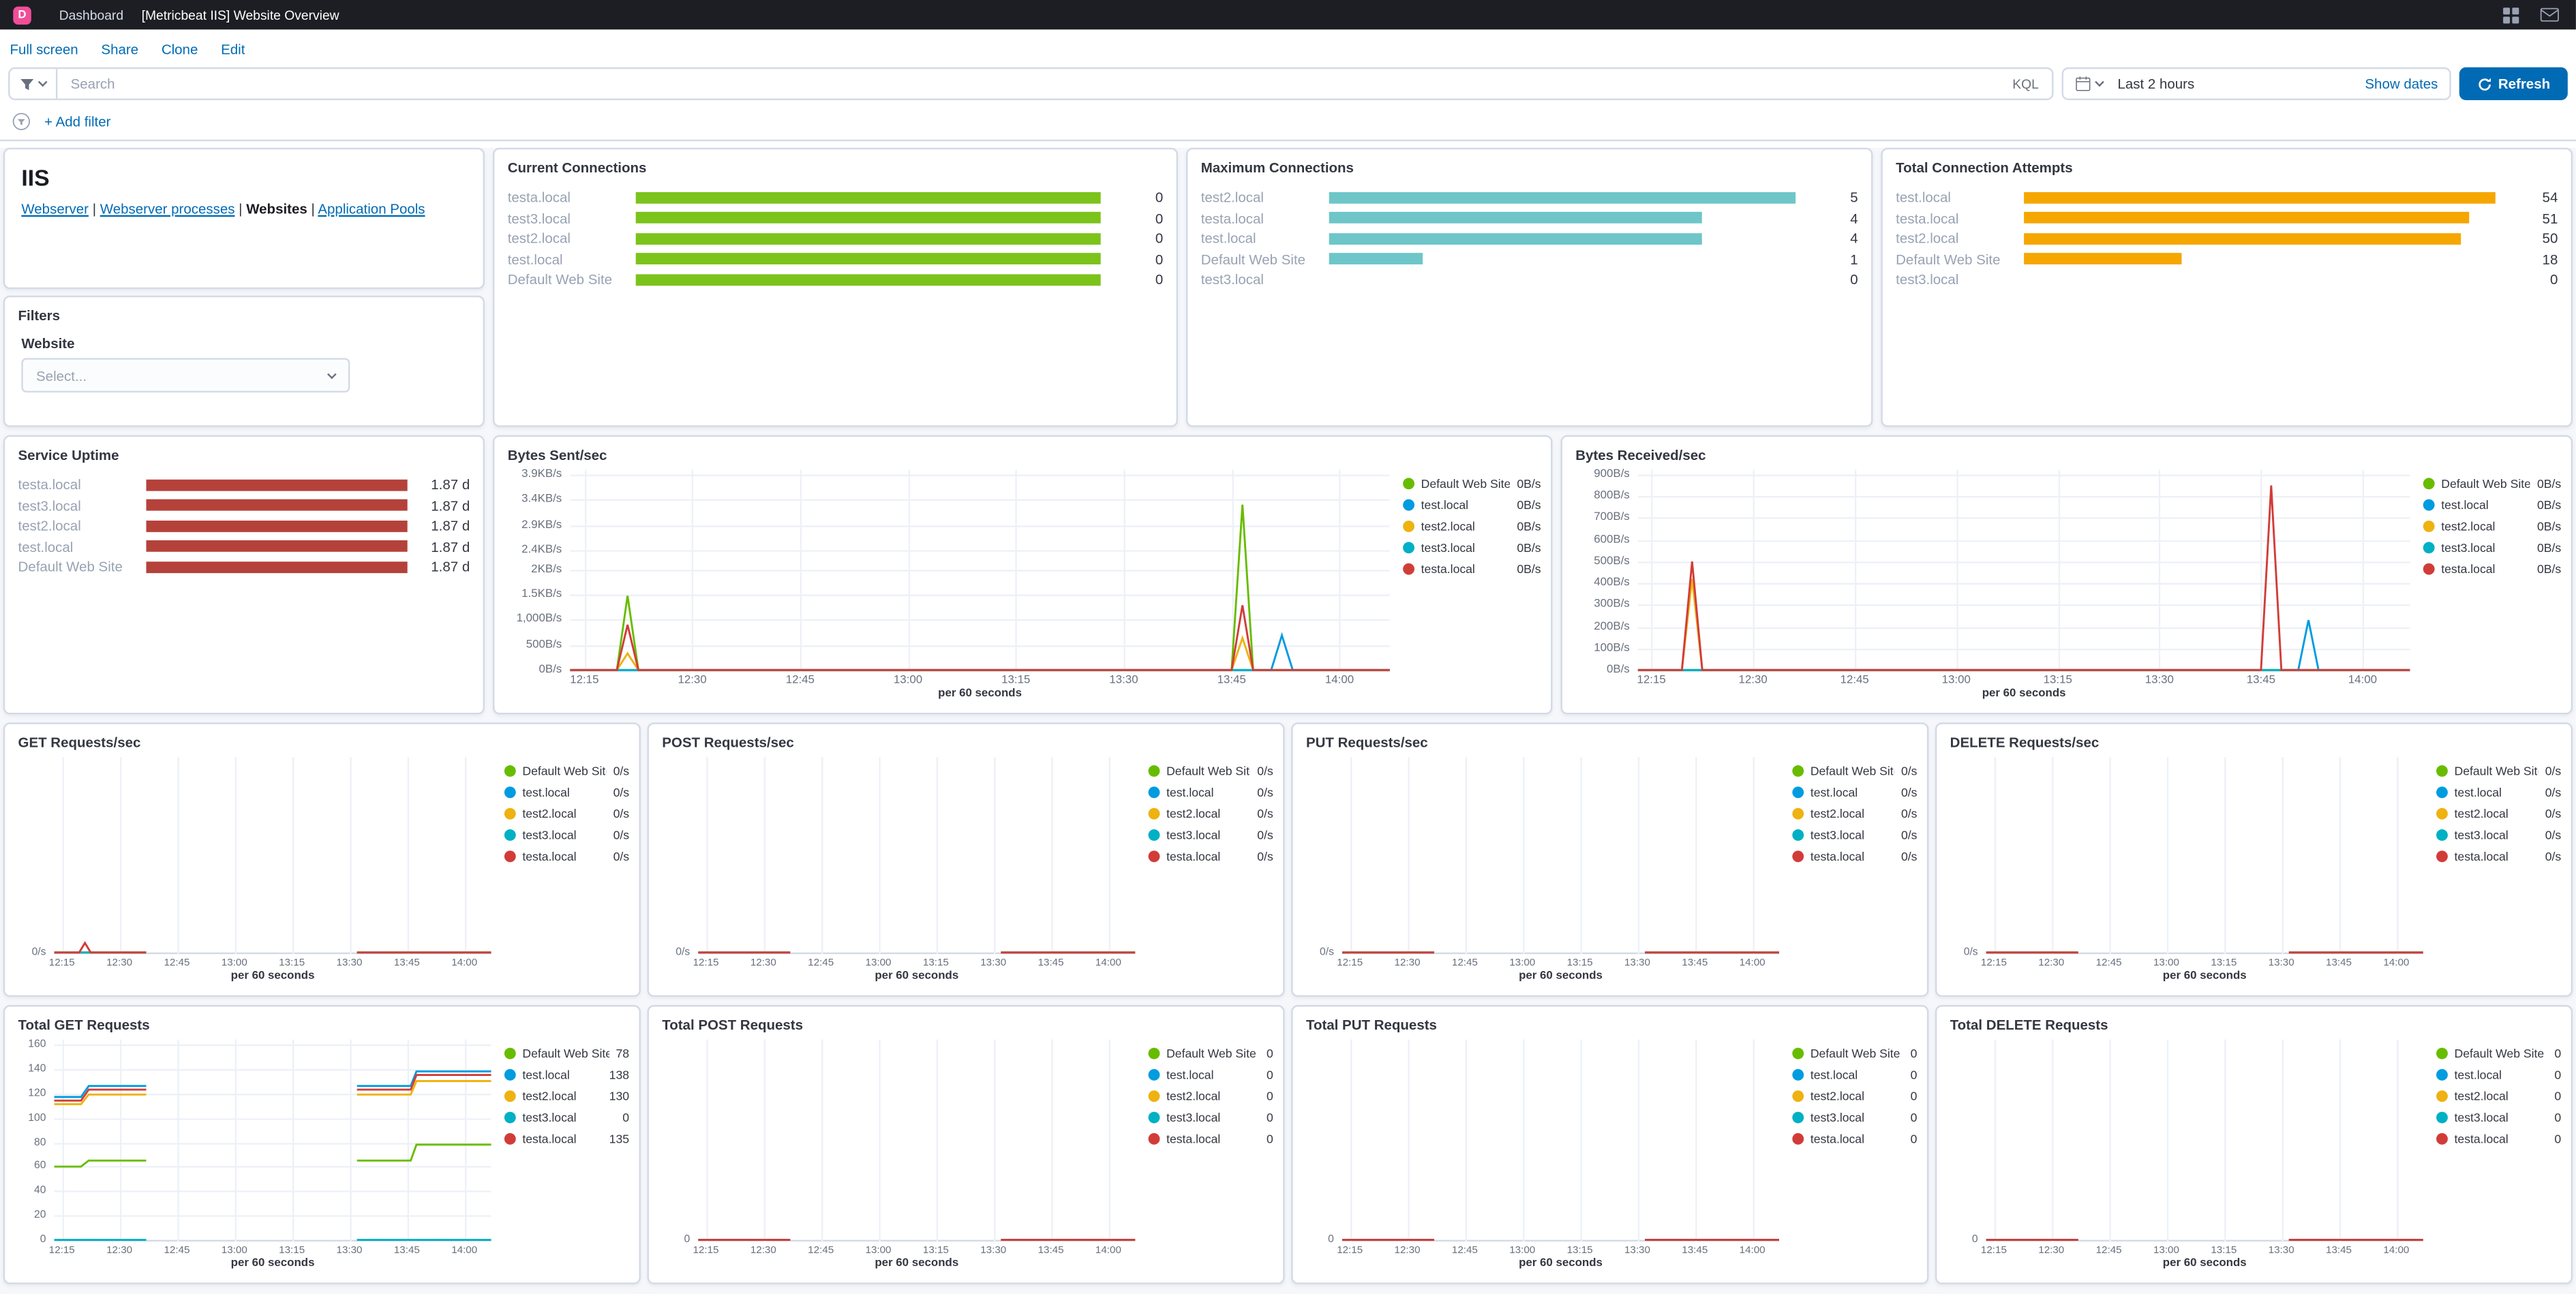  I want to click on menu-full-screen: Full screen, so click(44, 49).